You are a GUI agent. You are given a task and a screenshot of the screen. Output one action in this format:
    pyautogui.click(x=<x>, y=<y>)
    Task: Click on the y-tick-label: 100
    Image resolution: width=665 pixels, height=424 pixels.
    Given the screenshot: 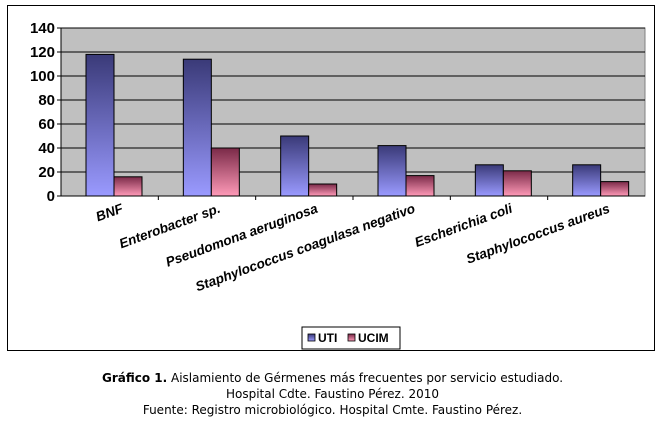 What is the action you would take?
    pyautogui.click(x=42, y=76)
    